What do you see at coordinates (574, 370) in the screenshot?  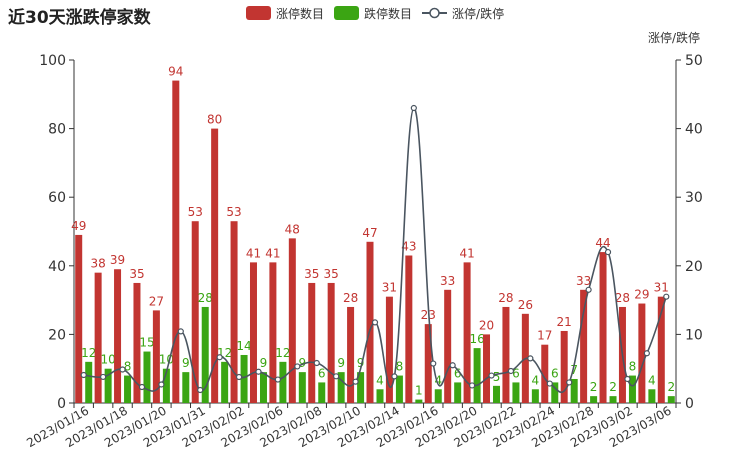 I see `bar-down-label: 7` at bounding box center [574, 370].